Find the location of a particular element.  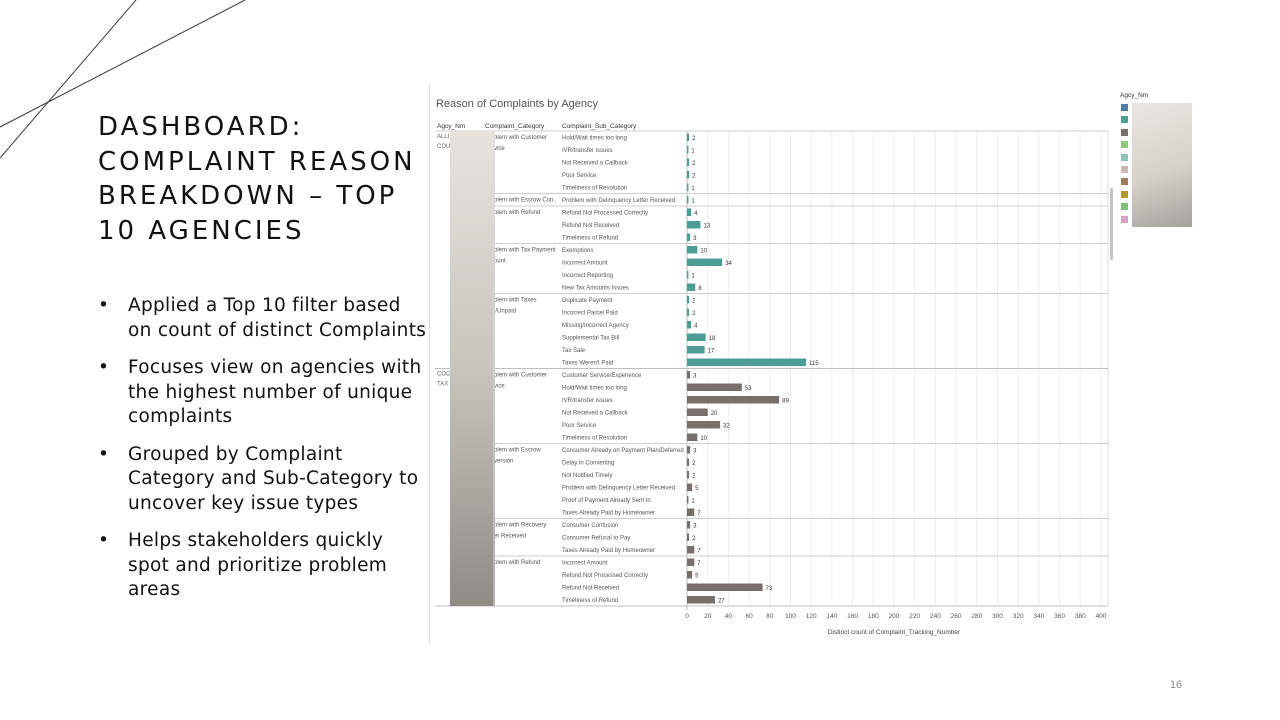

x-tick-label: 300 is located at coordinates (997, 616).